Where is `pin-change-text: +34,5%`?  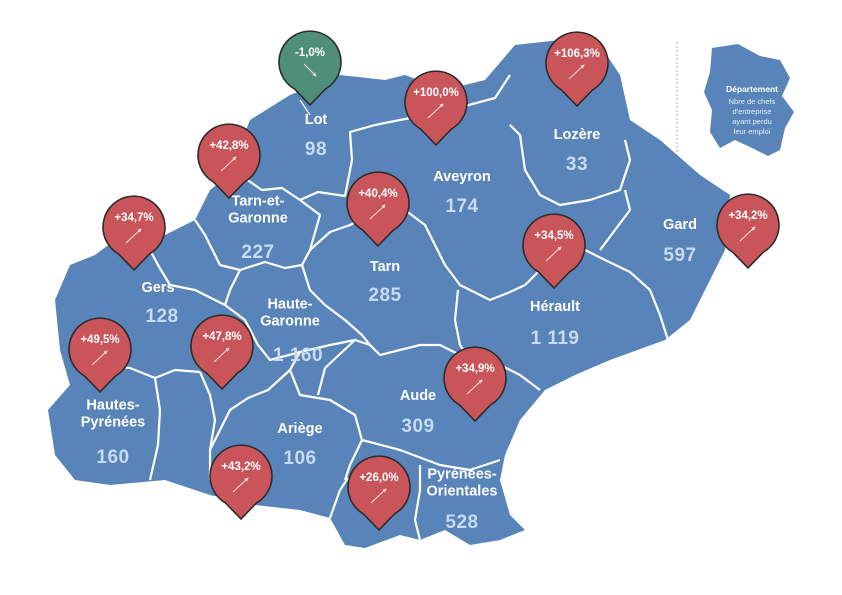
pin-change-text: +34,5% is located at coordinates (553, 236).